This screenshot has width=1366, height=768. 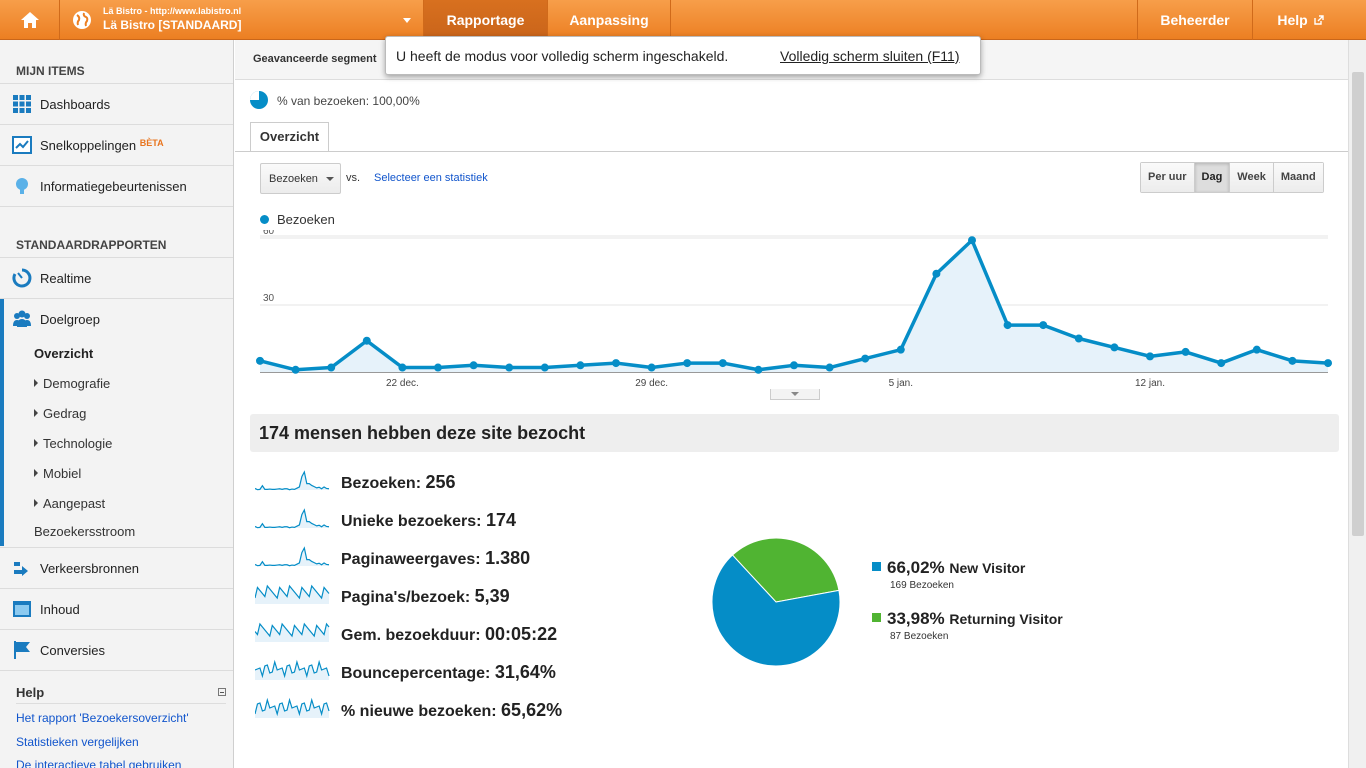 I want to click on sidebar-item-verkeersbronnen: Verkeersbronnen, so click(x=116, y=567).